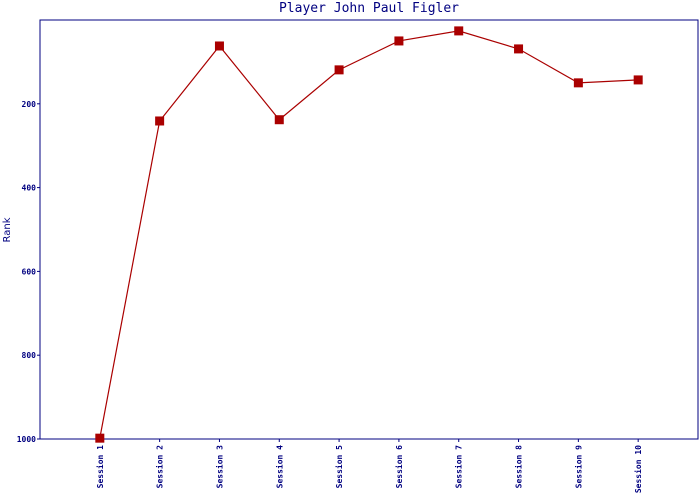 This screenshot has height=500, width=700. I want to click on y-tick-label: 400, so click(29, 188).